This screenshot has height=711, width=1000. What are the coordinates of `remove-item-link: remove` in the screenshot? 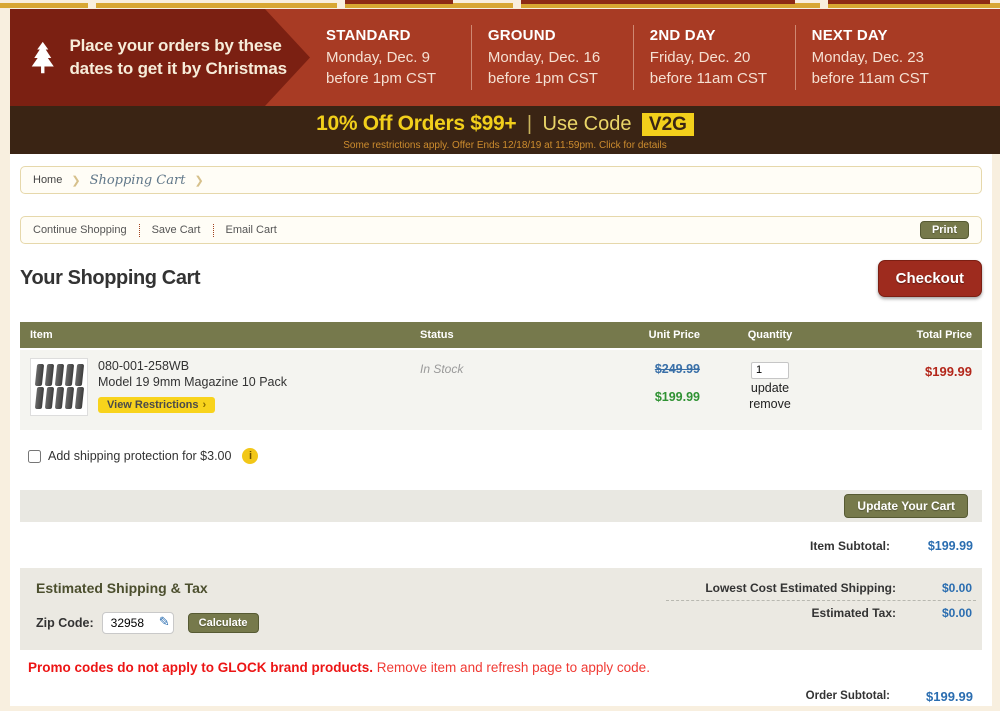 It's located at (770, 403).